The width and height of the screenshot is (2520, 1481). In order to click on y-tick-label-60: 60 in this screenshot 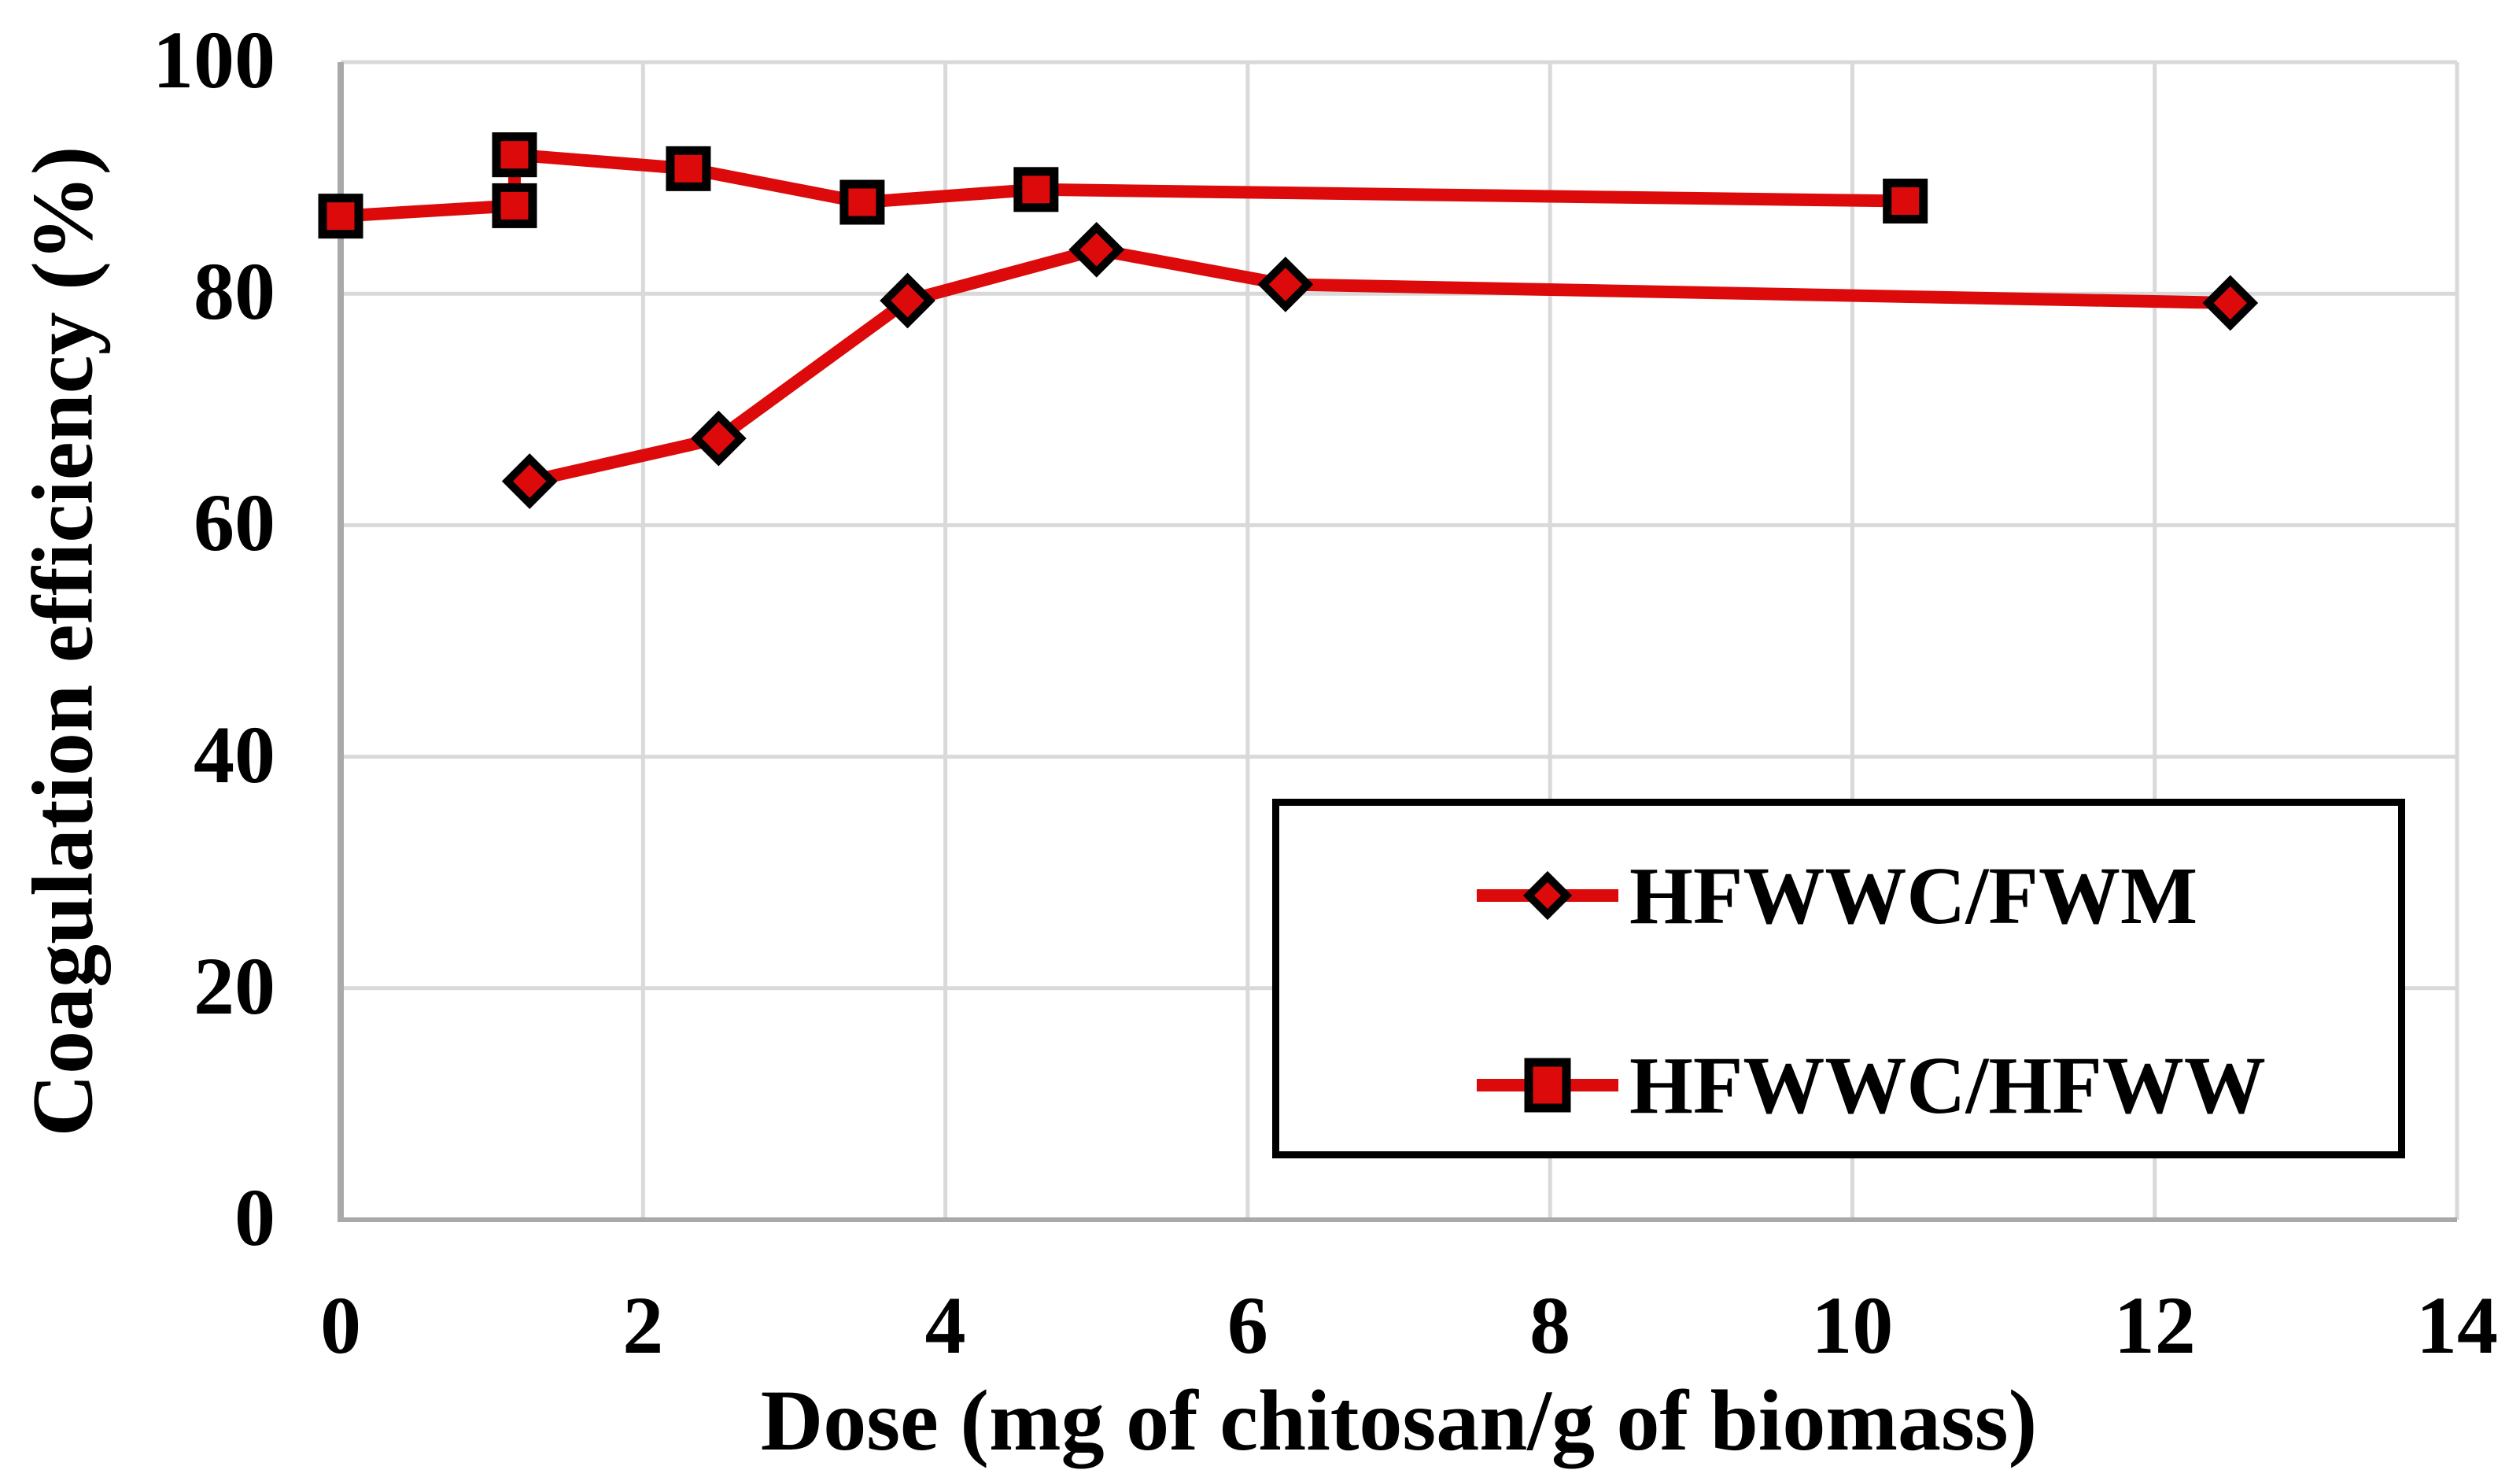, I will do `click(234, 523)`.